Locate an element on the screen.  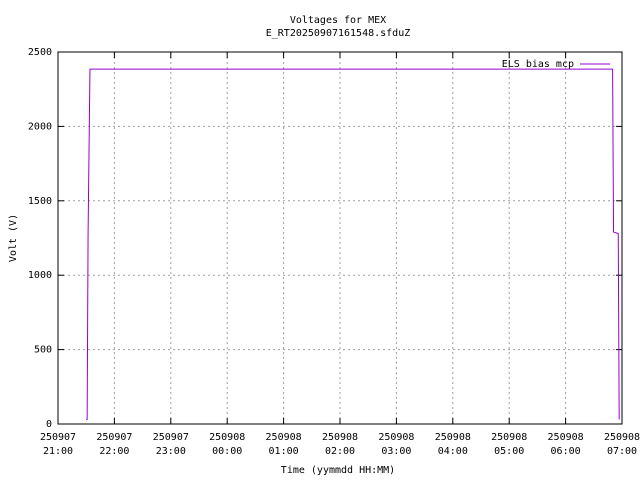
x-tick-label: 00:00 is located at coordinates (227, 451).